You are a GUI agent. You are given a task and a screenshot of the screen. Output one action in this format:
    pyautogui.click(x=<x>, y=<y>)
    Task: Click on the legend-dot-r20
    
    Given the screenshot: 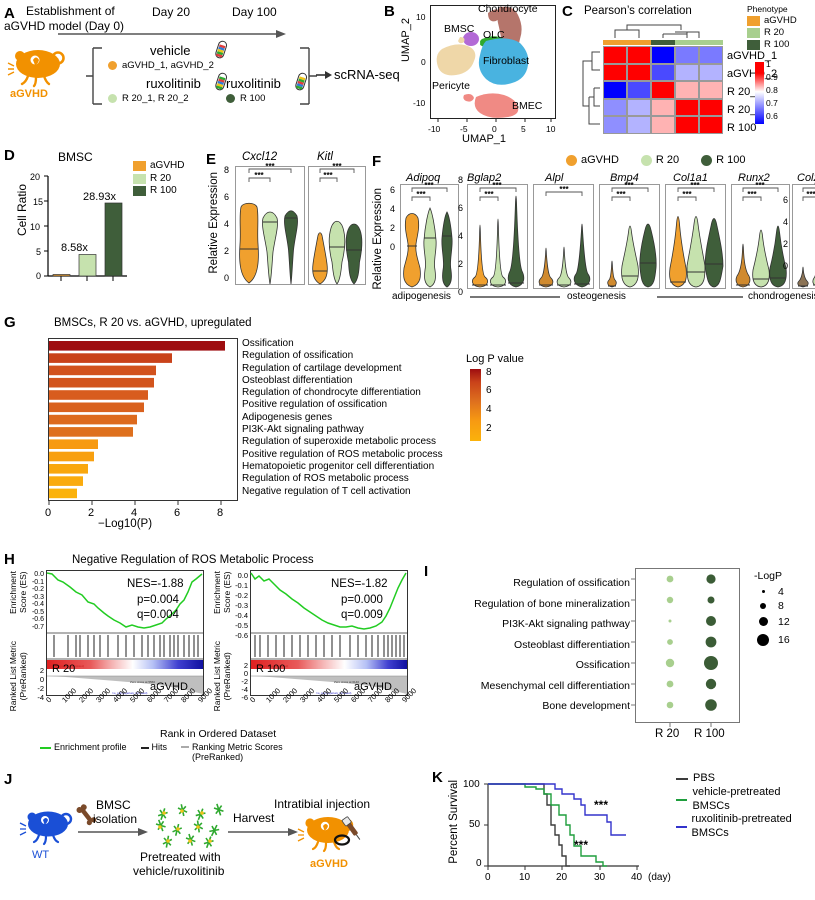 What is the action you would take?
    pyautogui.click(x=646, y=161)
    